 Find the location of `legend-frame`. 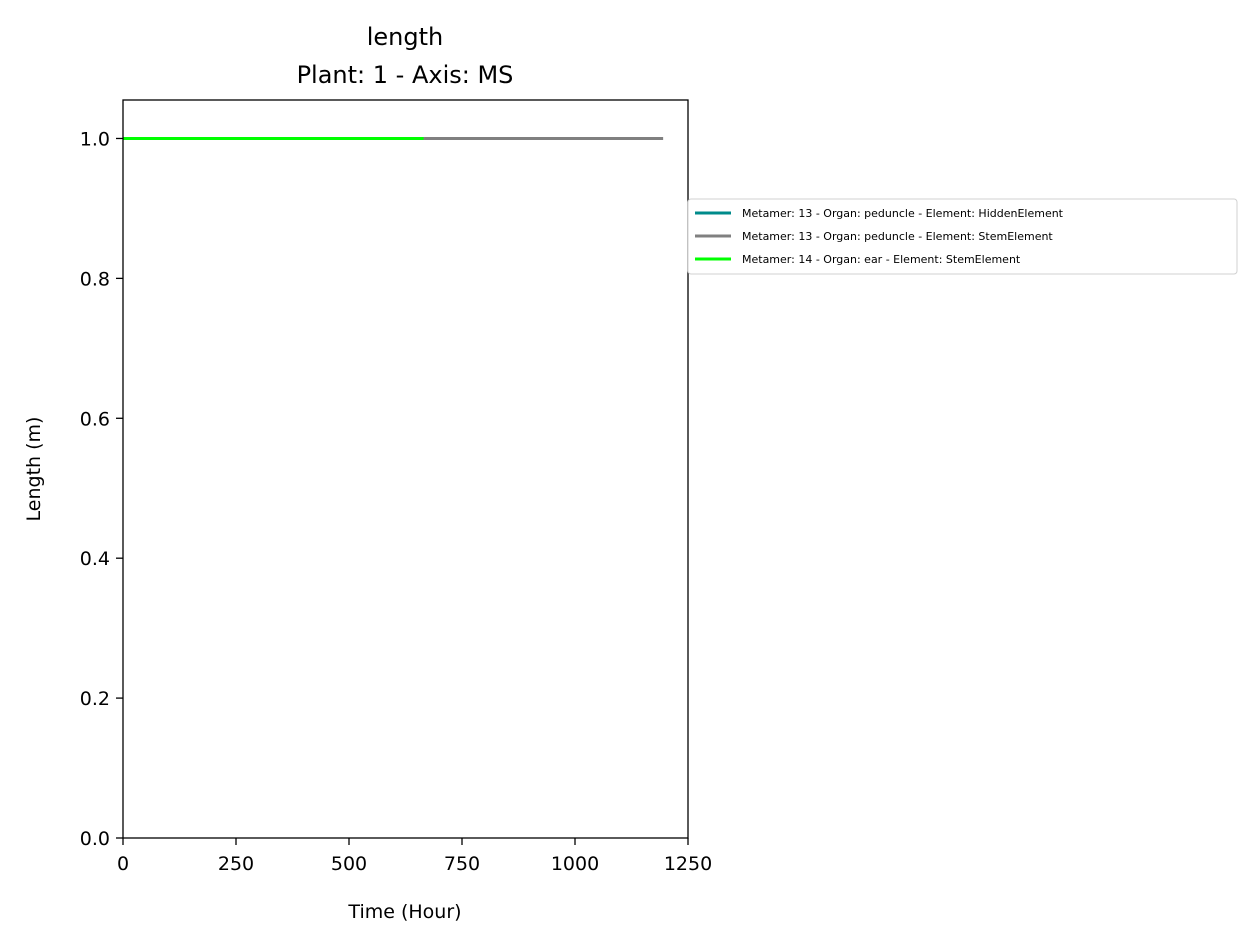

legend-frame is located at coordinates (962, 236).